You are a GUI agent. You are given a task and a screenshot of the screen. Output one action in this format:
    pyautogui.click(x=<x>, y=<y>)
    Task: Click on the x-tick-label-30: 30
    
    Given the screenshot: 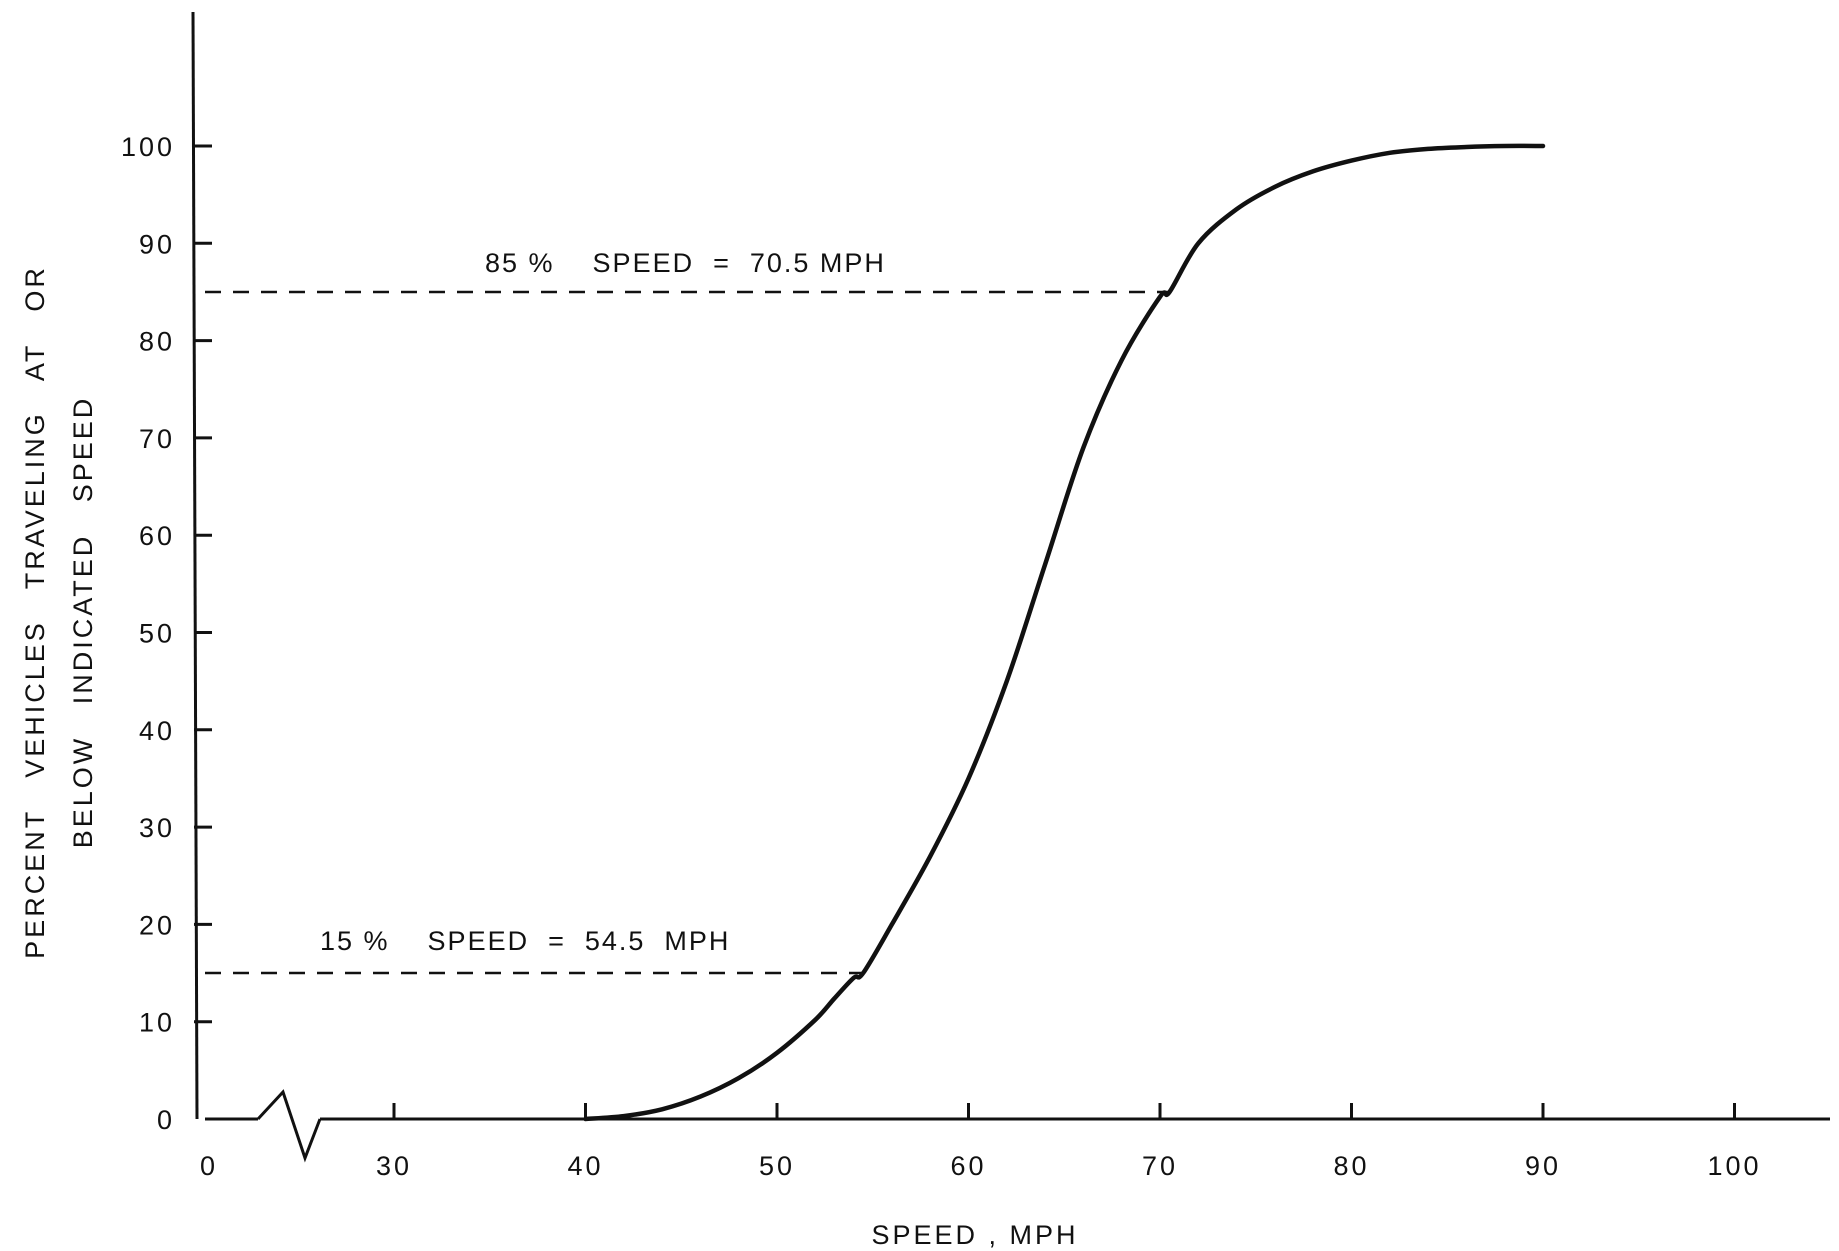 What is the action you would take?
    pyautogui.click(x=394, y=1166)
    